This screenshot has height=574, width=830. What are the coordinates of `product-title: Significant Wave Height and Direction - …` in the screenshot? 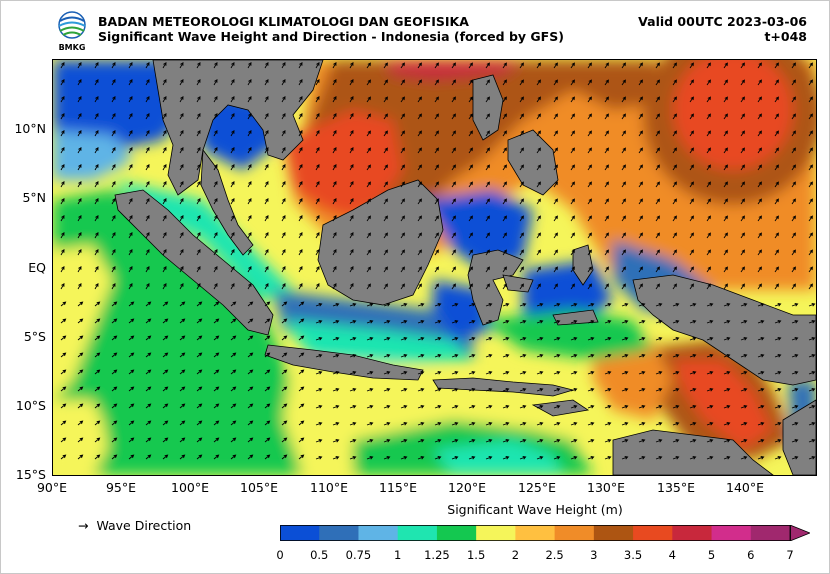 It's located at (331, 36).